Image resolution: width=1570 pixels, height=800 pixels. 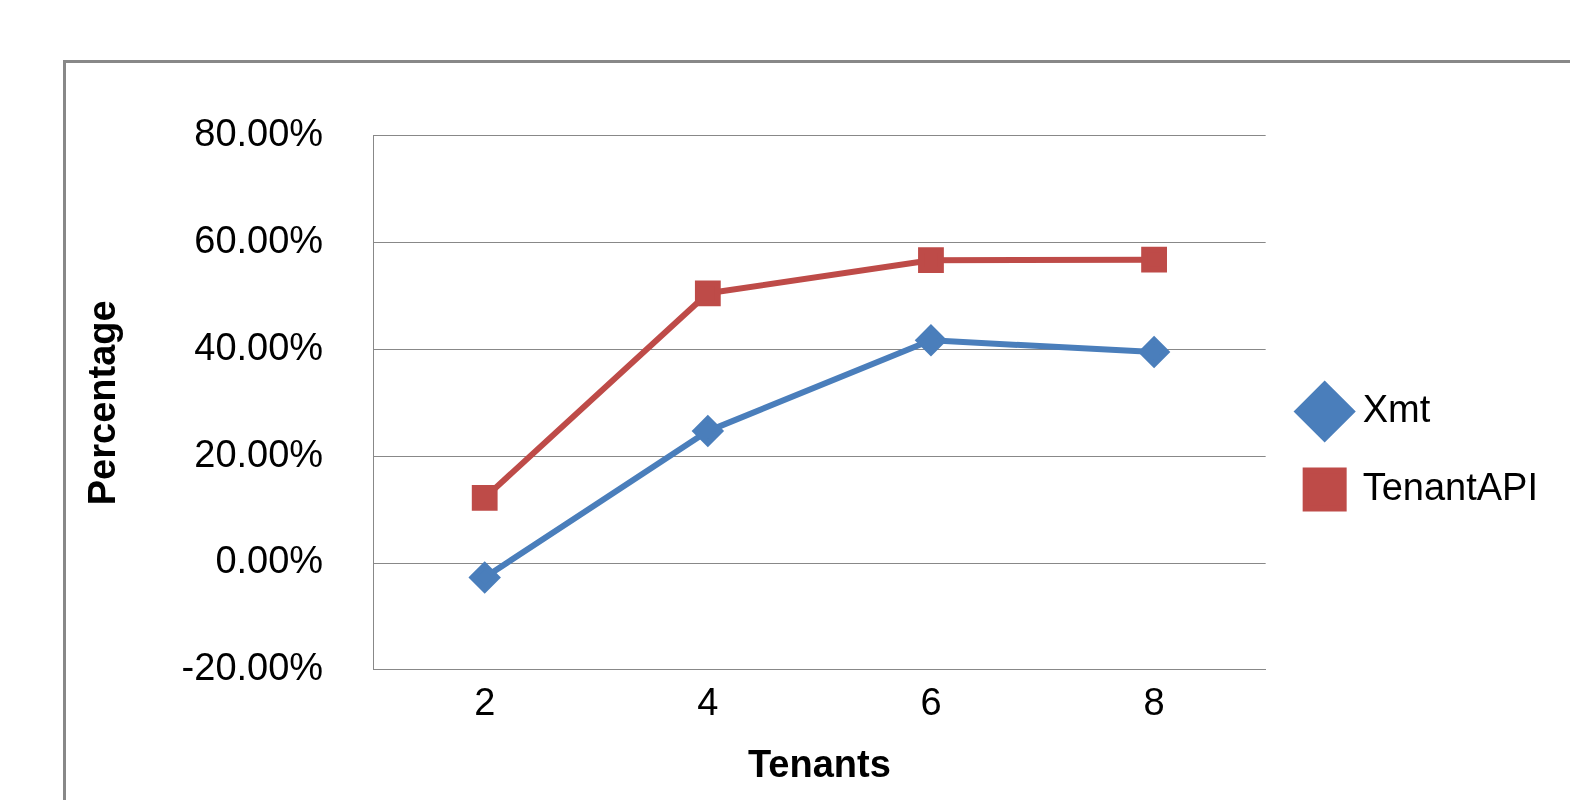 I want to click on legend-label: Xmt, so click(x=1396, y=408).